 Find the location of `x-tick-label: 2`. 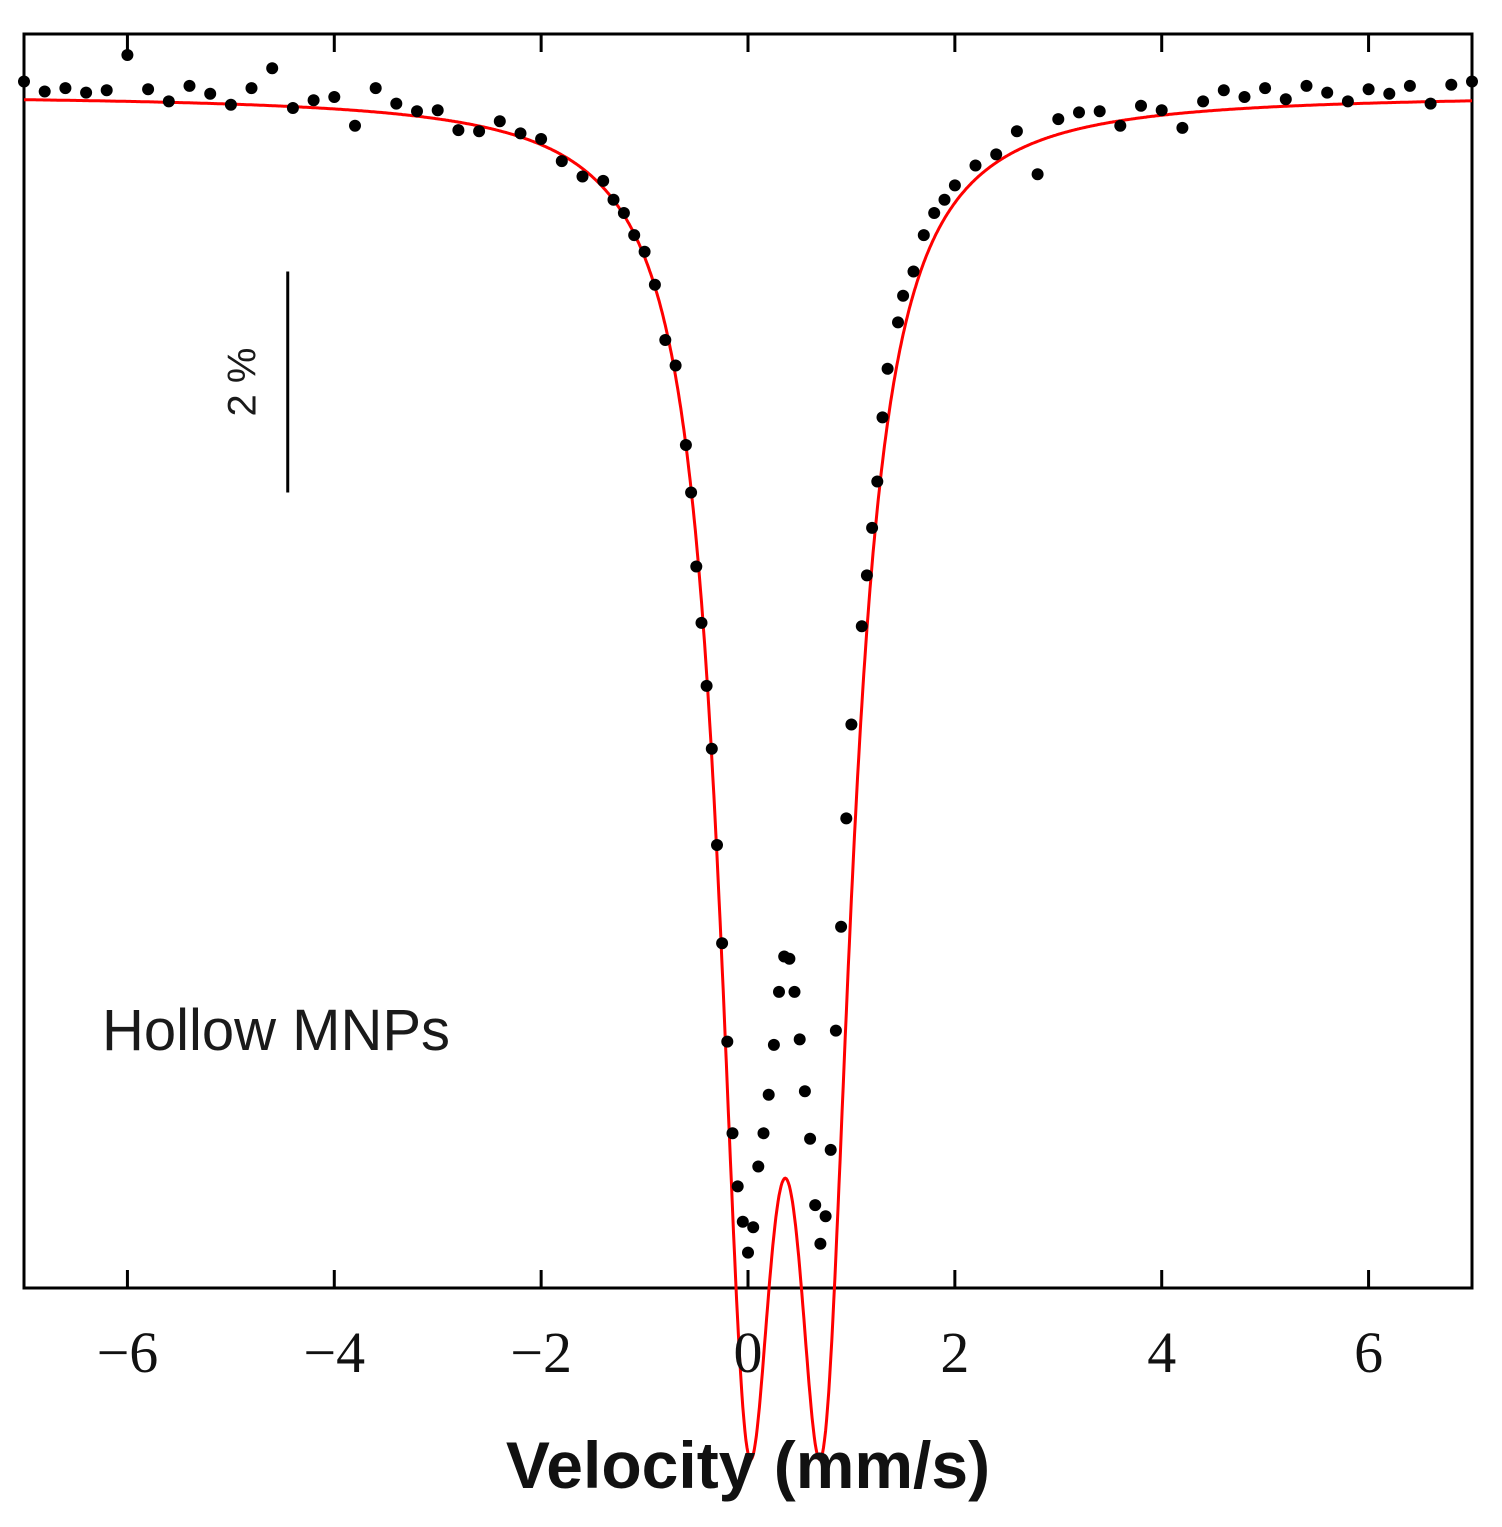

x-tick-label: 2 is located at coordinates (954, 1352).